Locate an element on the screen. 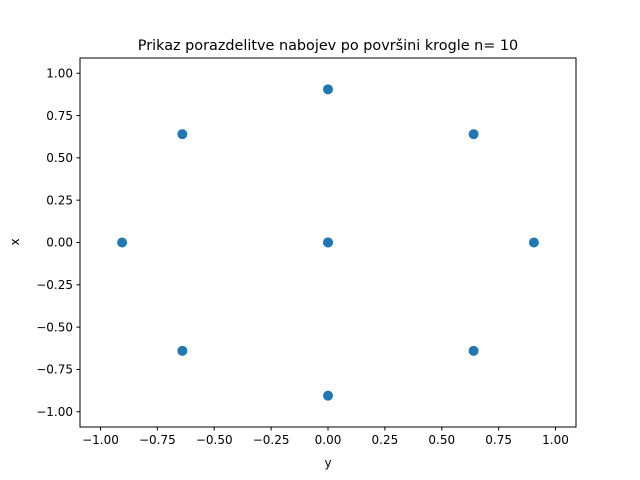  y-tick-label: 0.00 is located at coordinates (59, 243).